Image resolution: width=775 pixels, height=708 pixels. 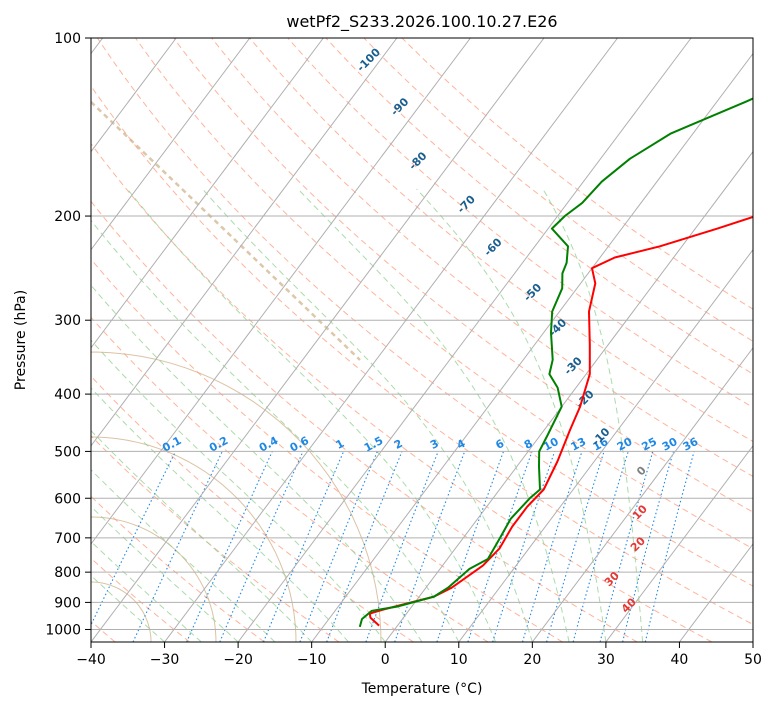 What do you see at coordinates (421, 22) in the screenshot?
I see `chart-title: wetPf2_S233.2026.100.10.27.E26` at bounding box center [421, 22].